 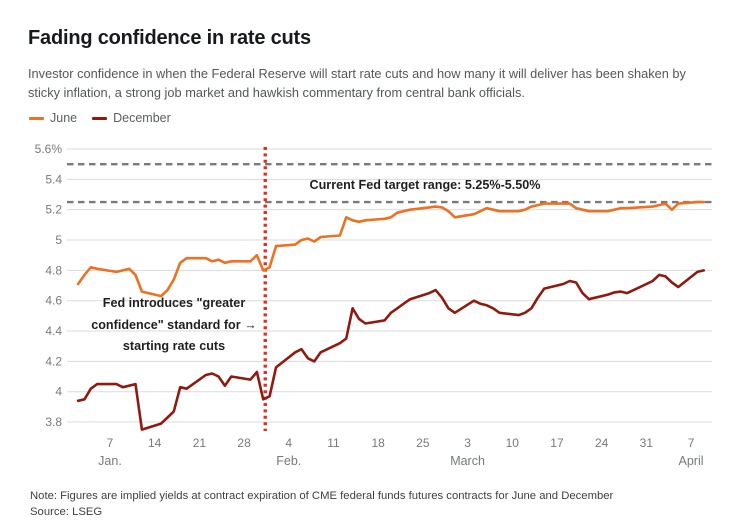 I want to click on y-axis-tick-label: 4.2, so click(x=53, y=361).